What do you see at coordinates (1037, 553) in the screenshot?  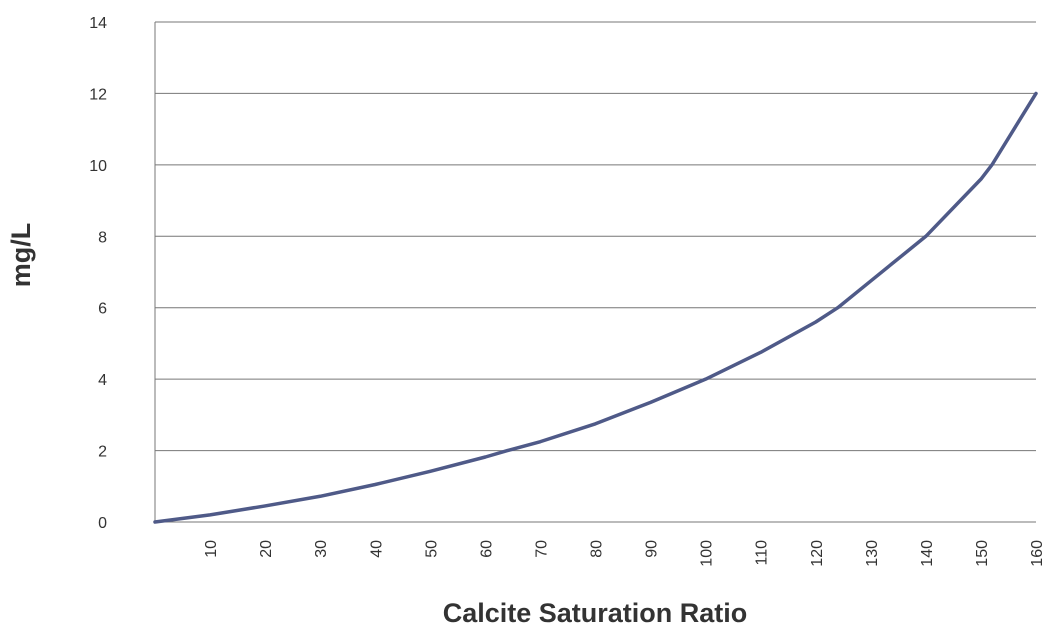 I see `x-tick-label: 160` at bounding box center [1037, 553].